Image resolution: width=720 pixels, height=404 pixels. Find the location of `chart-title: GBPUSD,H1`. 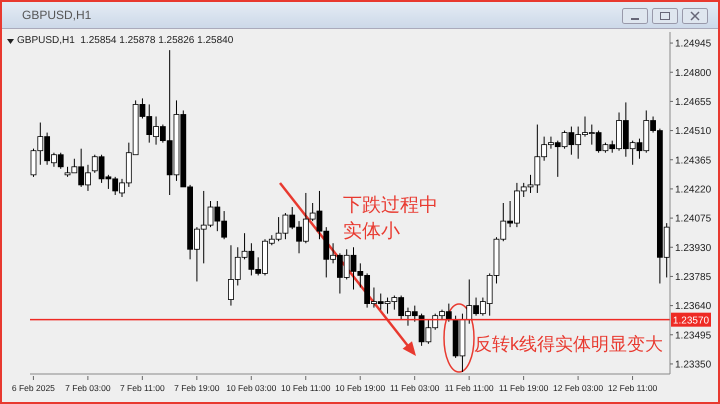

chart-title: GBPUSD,H1 is located at coordinates (57, 15).